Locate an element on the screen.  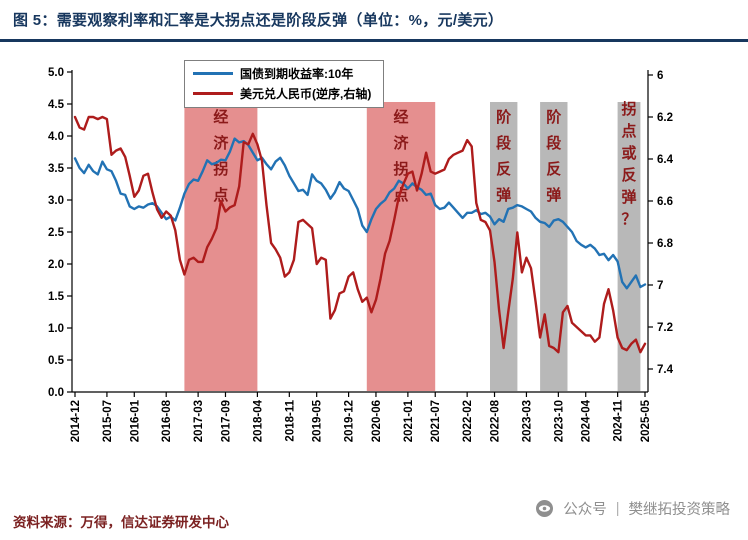
source-note: 资料来源：万得，信达证券研发中心 is located at coordinates (121, 522).